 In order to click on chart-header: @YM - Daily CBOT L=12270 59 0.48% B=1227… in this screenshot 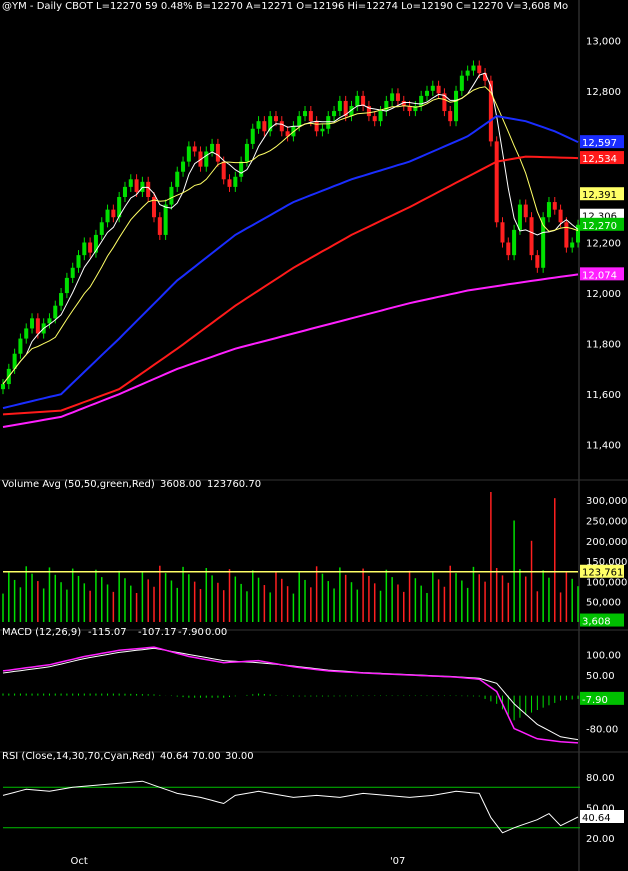, I will do `click(285, 6)`.